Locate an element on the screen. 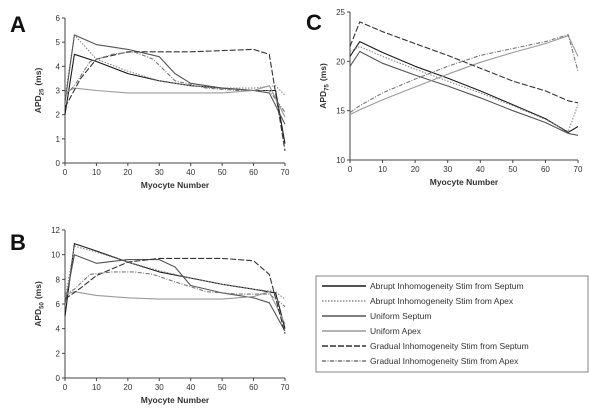 Image resolution: width=589 pixels, height=412 pixels. y-tick-label: 5 is located at coordinates (58, 42).